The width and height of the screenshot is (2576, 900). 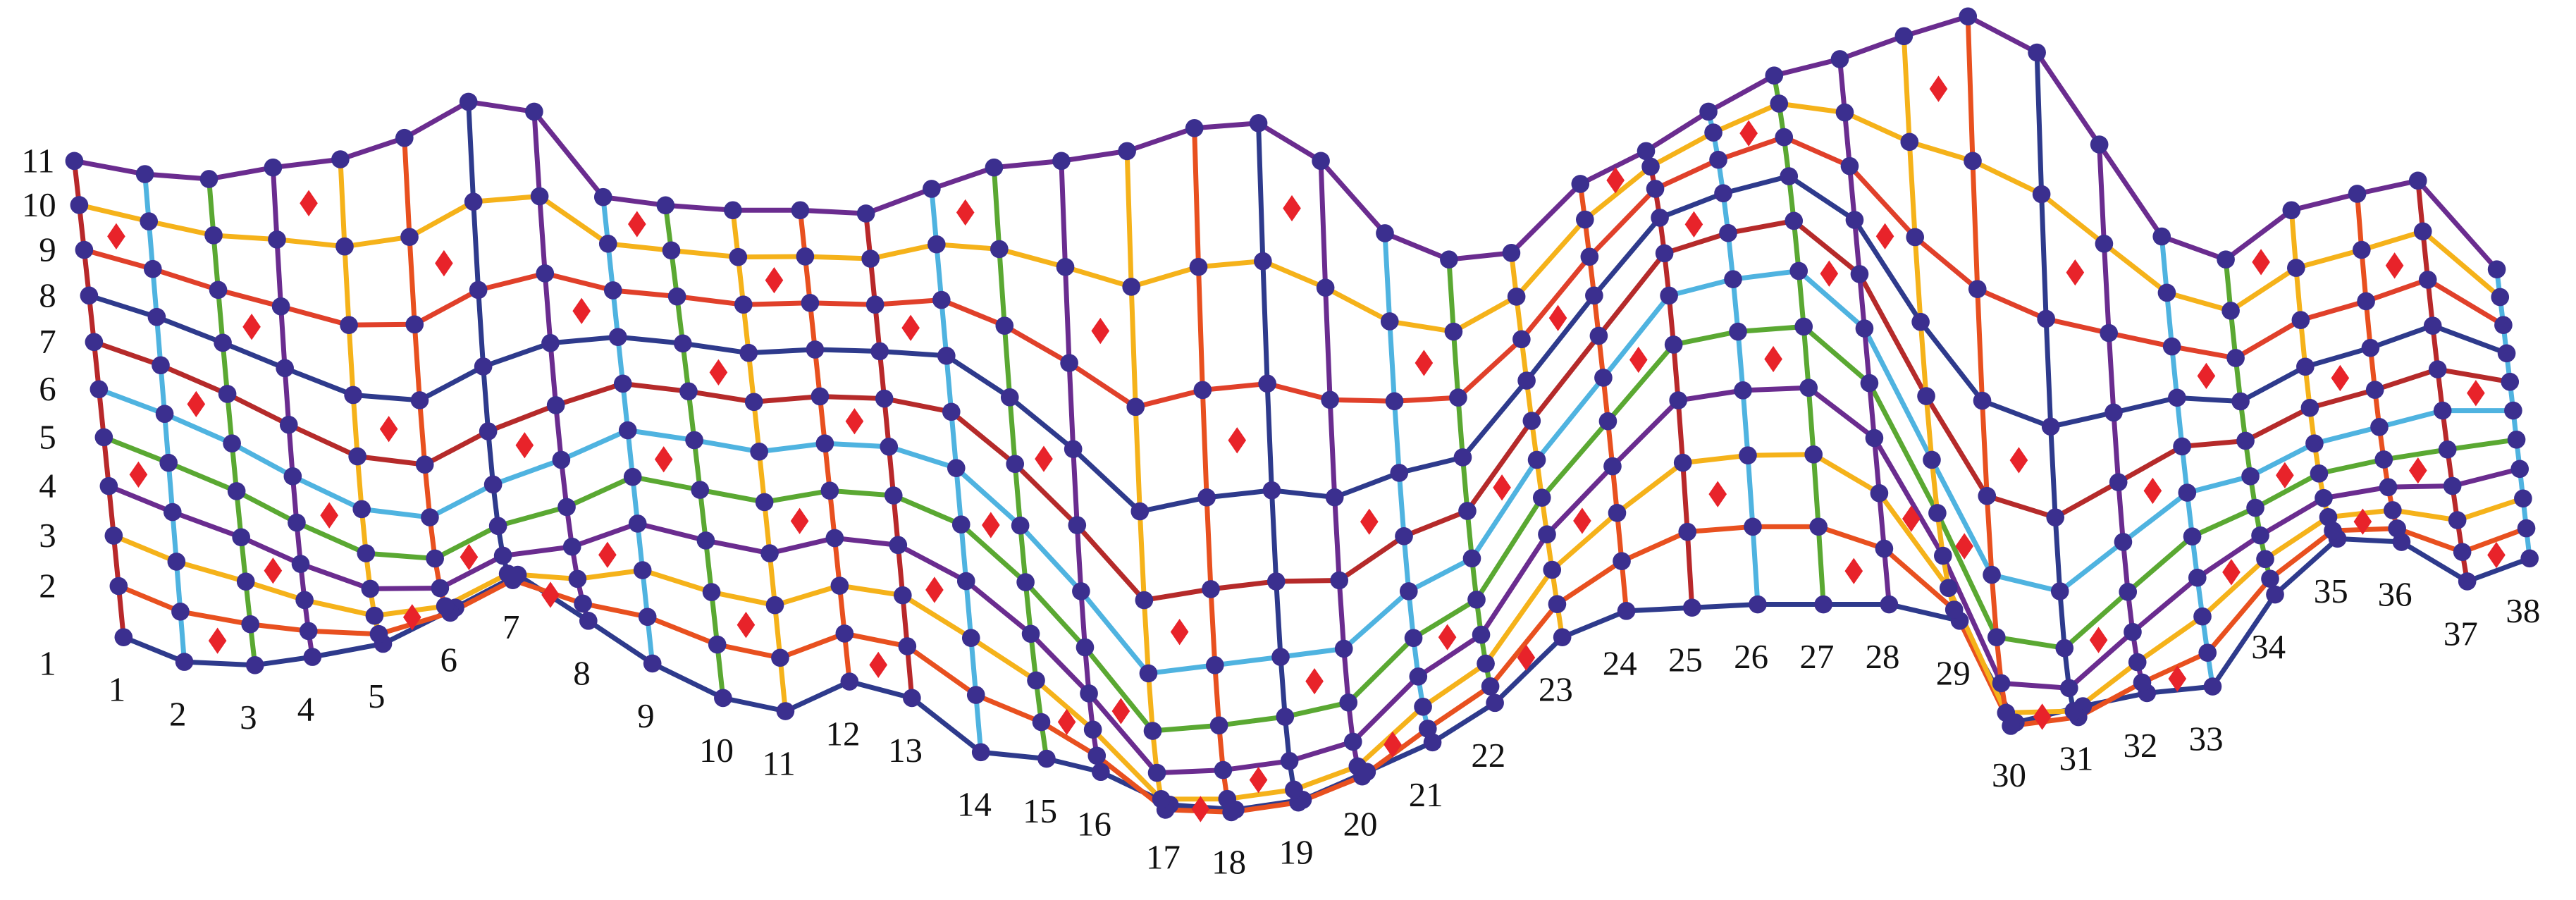 What do you see at coordinates (2268, 646) in the screenshot?
I see `column-label: 34` at bounding box center [2268, 646].